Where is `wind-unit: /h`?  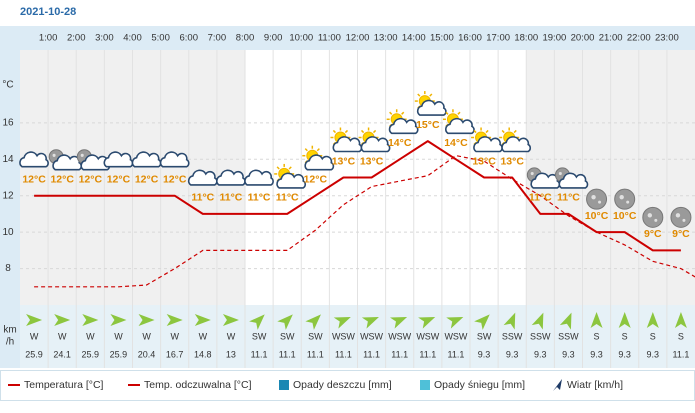
wind-unit: /h is located at coordinates (10, 342).